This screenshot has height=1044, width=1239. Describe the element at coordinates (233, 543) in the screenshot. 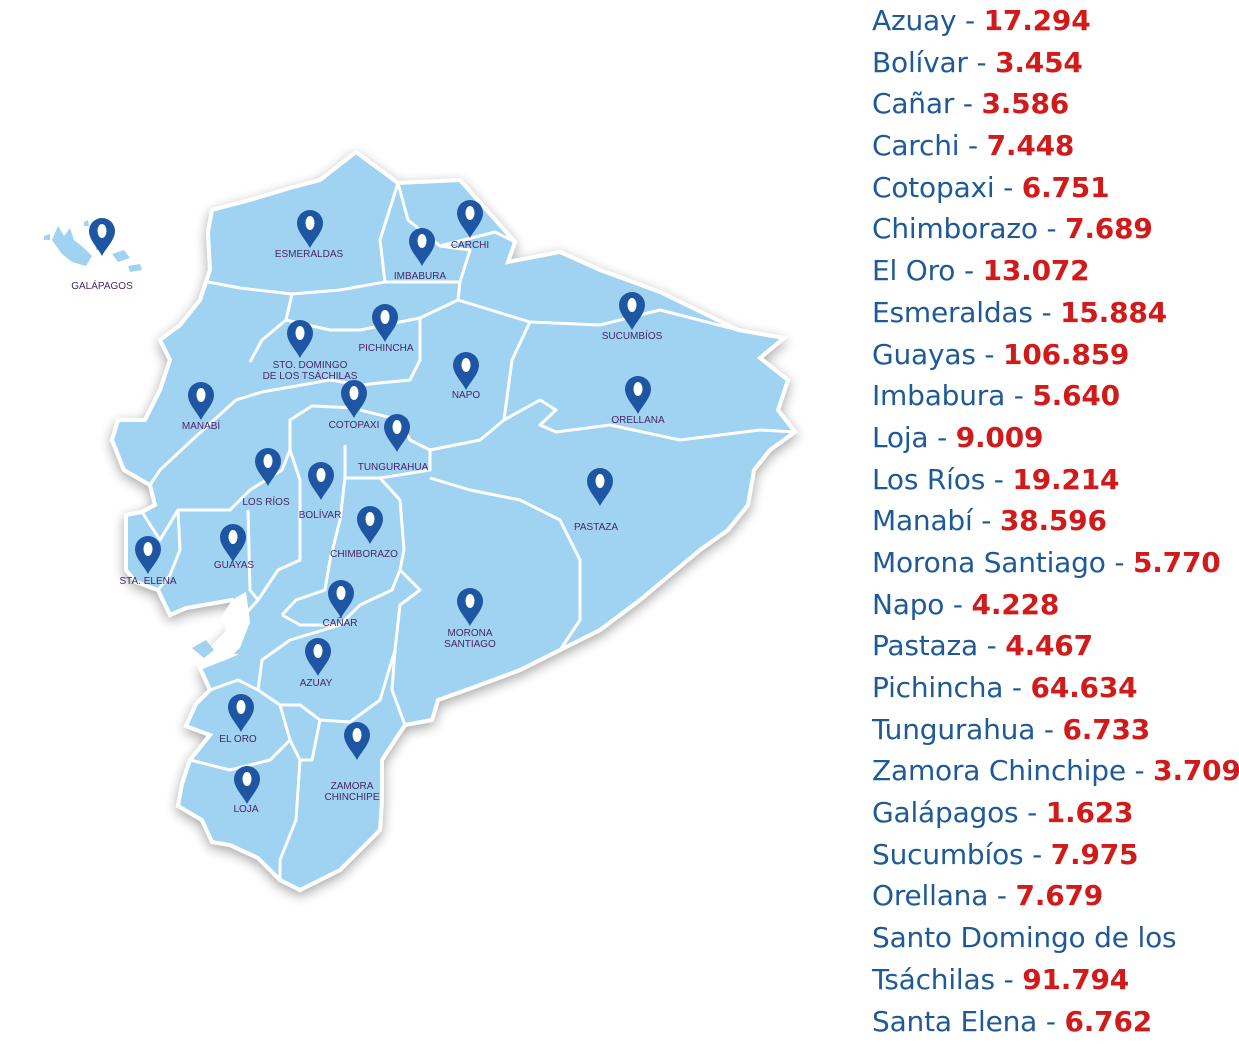

I see `map-pin-icon-guayas` at that location.